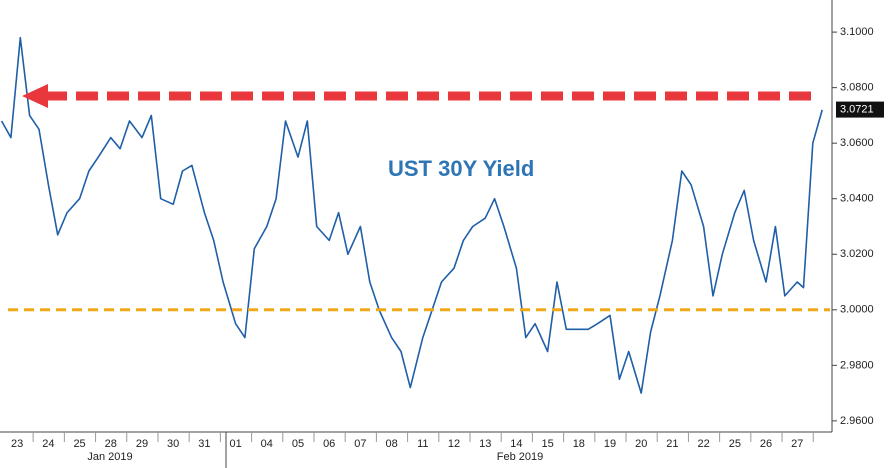  I want to click on x-tick-label: 20, so click(641, 444).